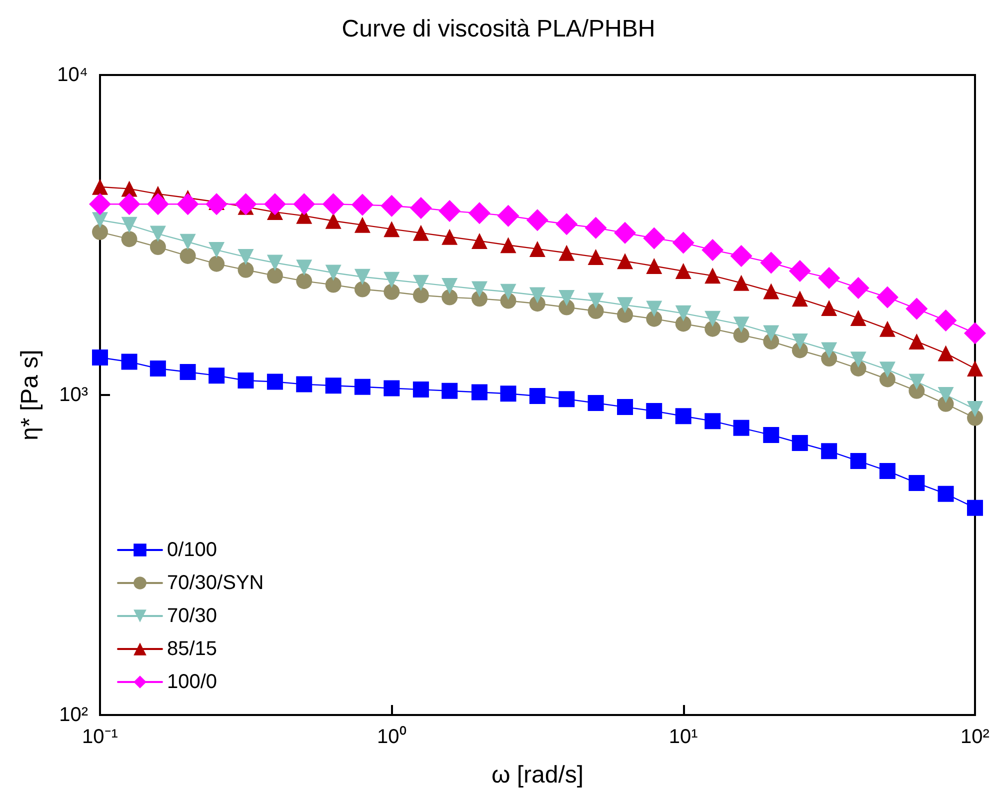 Image resolution: width=997 pixels, height=812 pixels. Describe the element at coordinates (192, 682) in the screenshot. I see `legend-label: 100/0` at that location.